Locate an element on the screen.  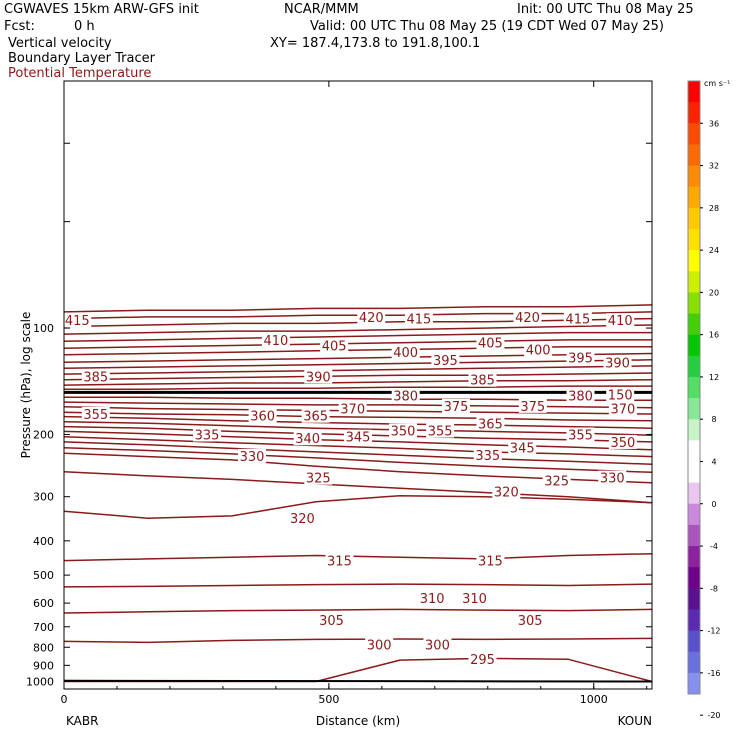
contour-label: 400 is located at coordinates (538, 351).